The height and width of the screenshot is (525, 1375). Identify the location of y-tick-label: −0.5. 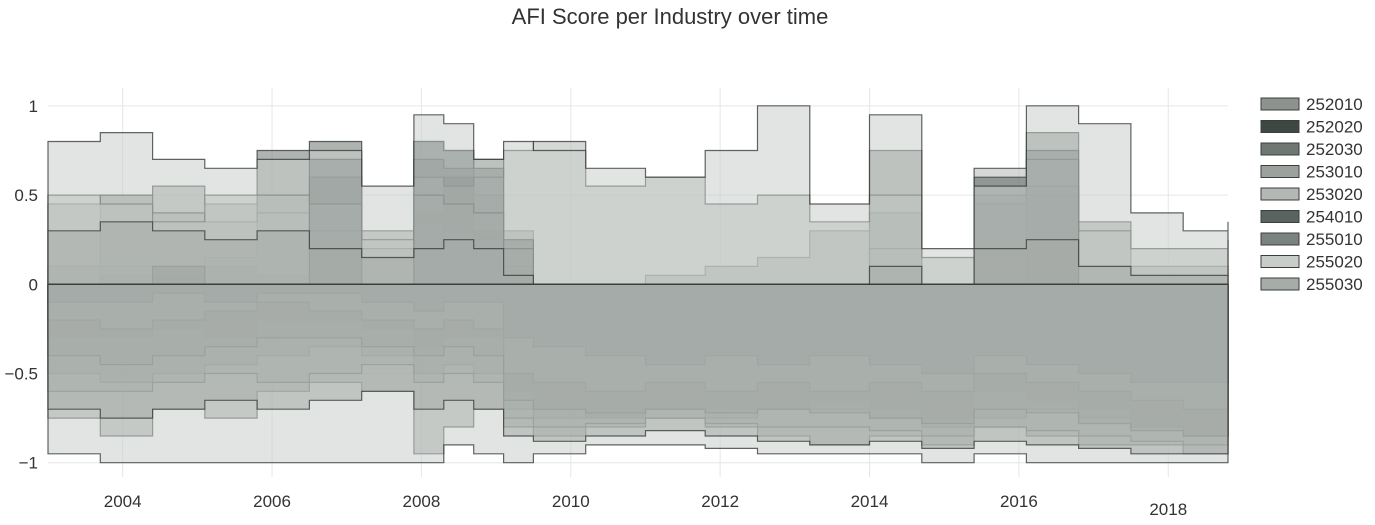
(21, 374).